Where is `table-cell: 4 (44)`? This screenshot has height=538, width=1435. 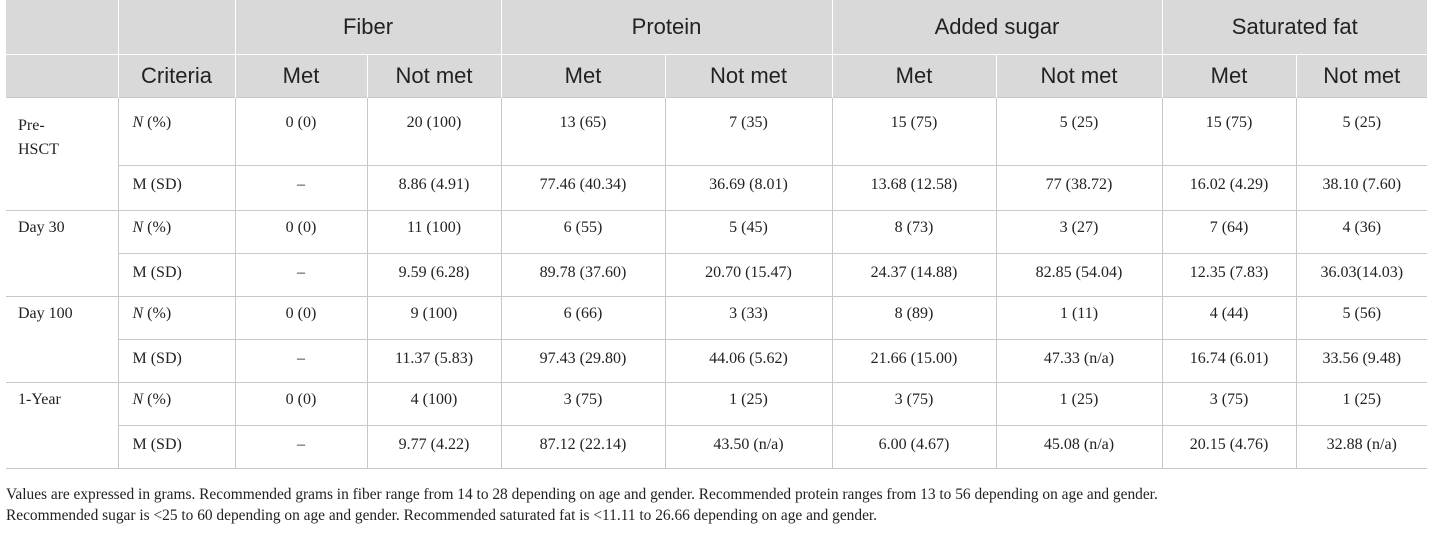
table-cell: 4 (44) is located at coordinates (1229, 318).